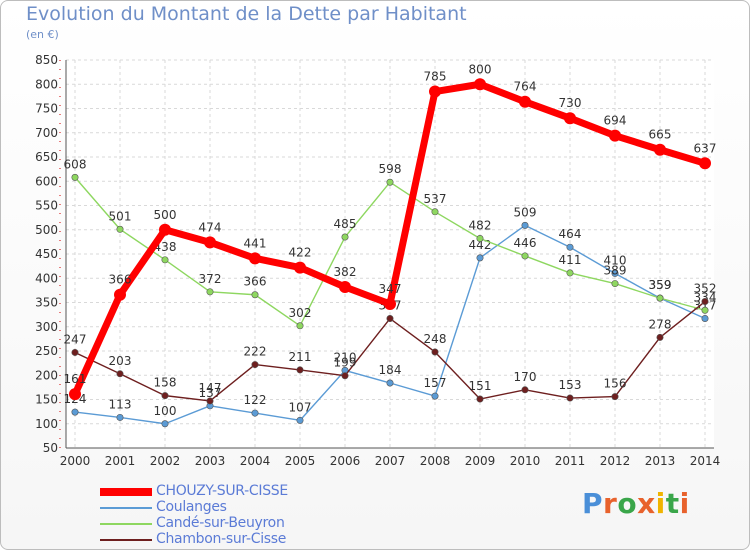 The width and height of the screenshot is (750, 550). I want to click on data-label-cand-sur-beuyron: 366, so click(255, 282).